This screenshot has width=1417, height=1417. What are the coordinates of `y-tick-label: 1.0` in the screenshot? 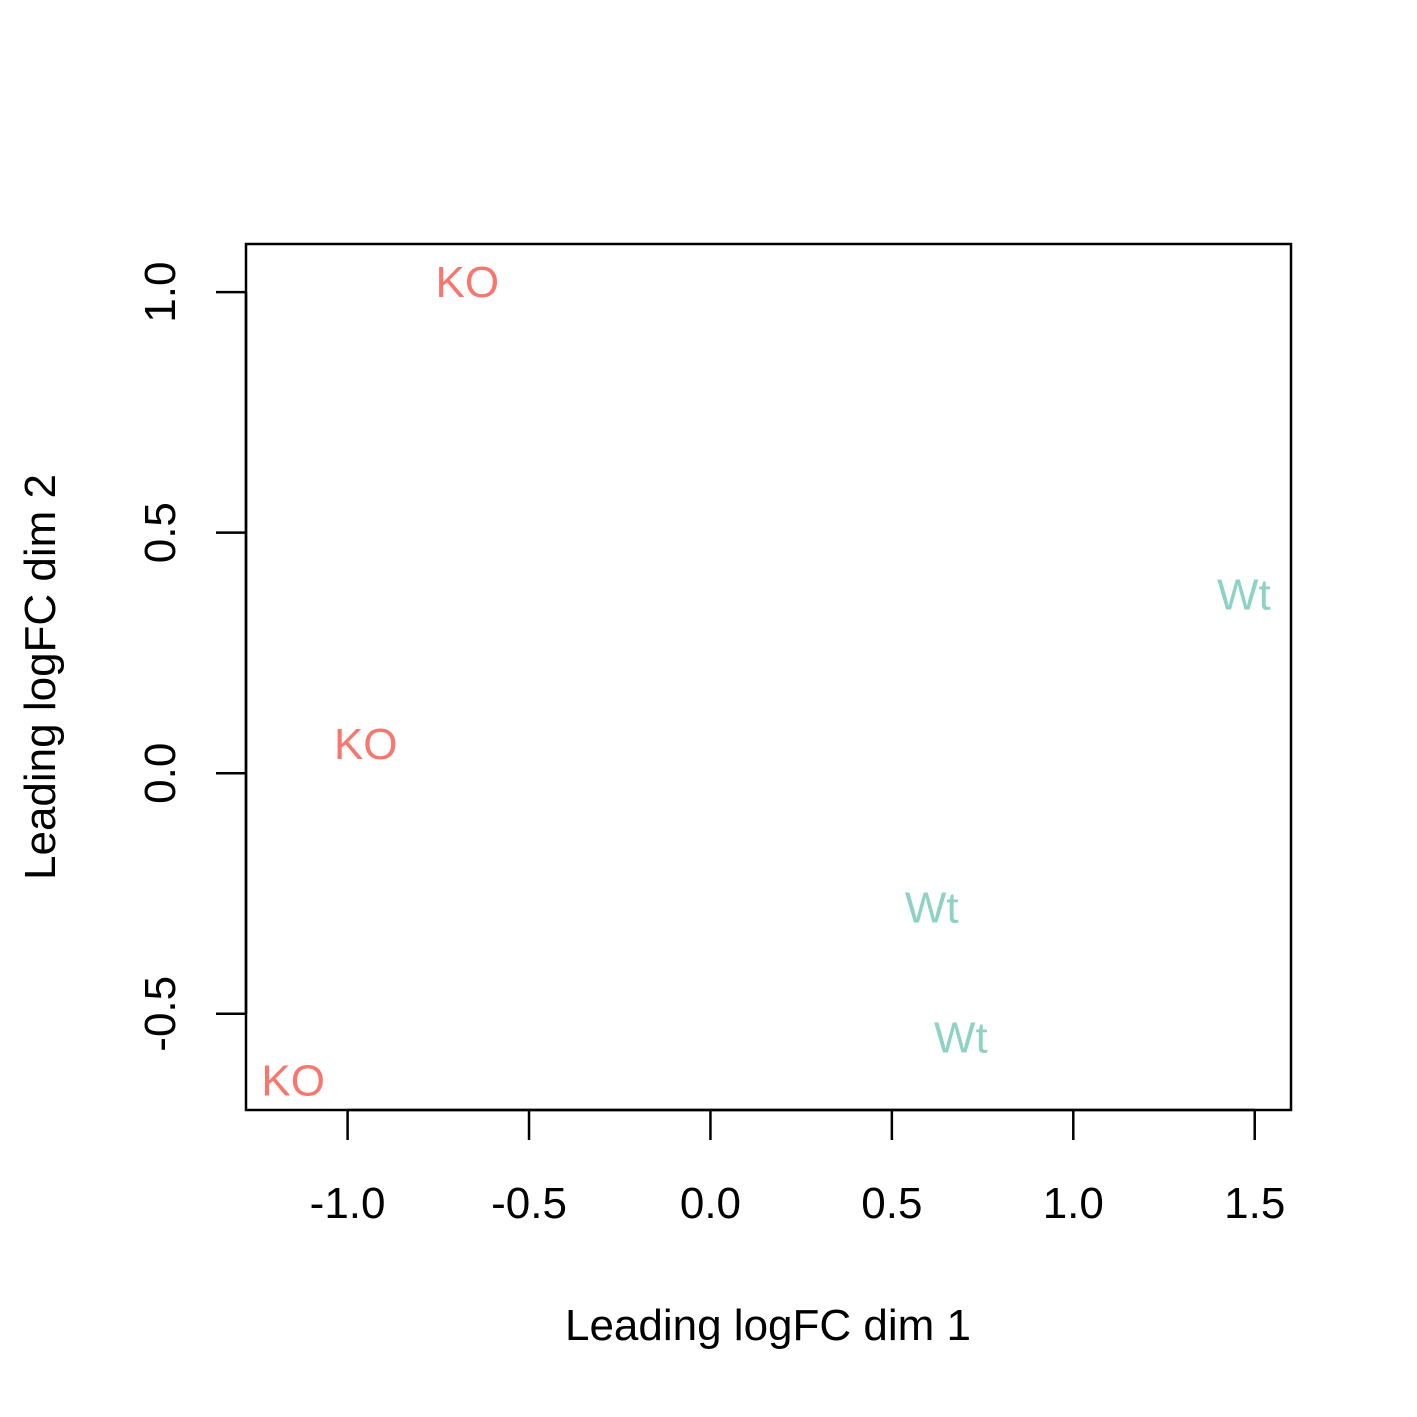 It's located at (160, 292).